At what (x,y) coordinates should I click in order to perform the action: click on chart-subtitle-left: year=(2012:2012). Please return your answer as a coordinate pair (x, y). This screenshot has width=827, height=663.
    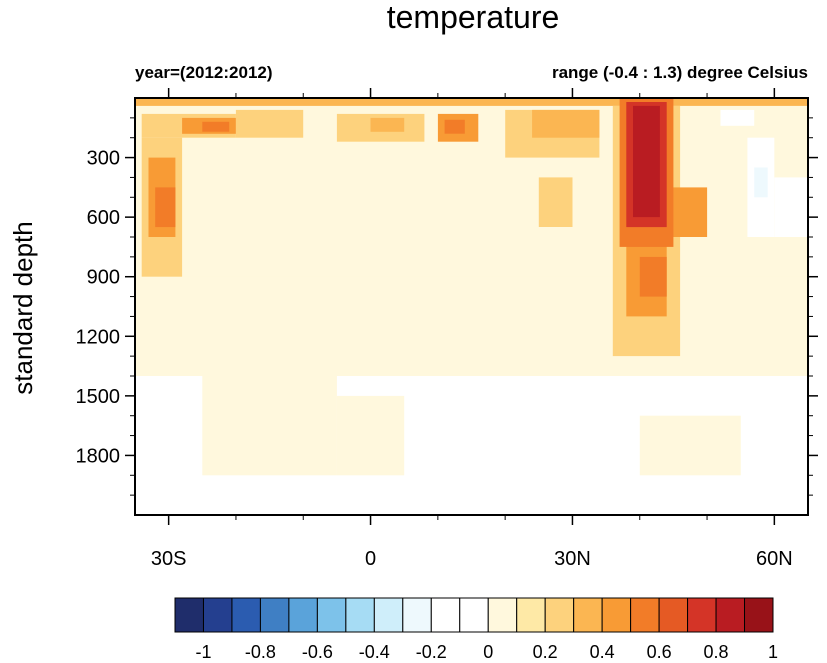
    Looking at the image, I should click on (204, 72).